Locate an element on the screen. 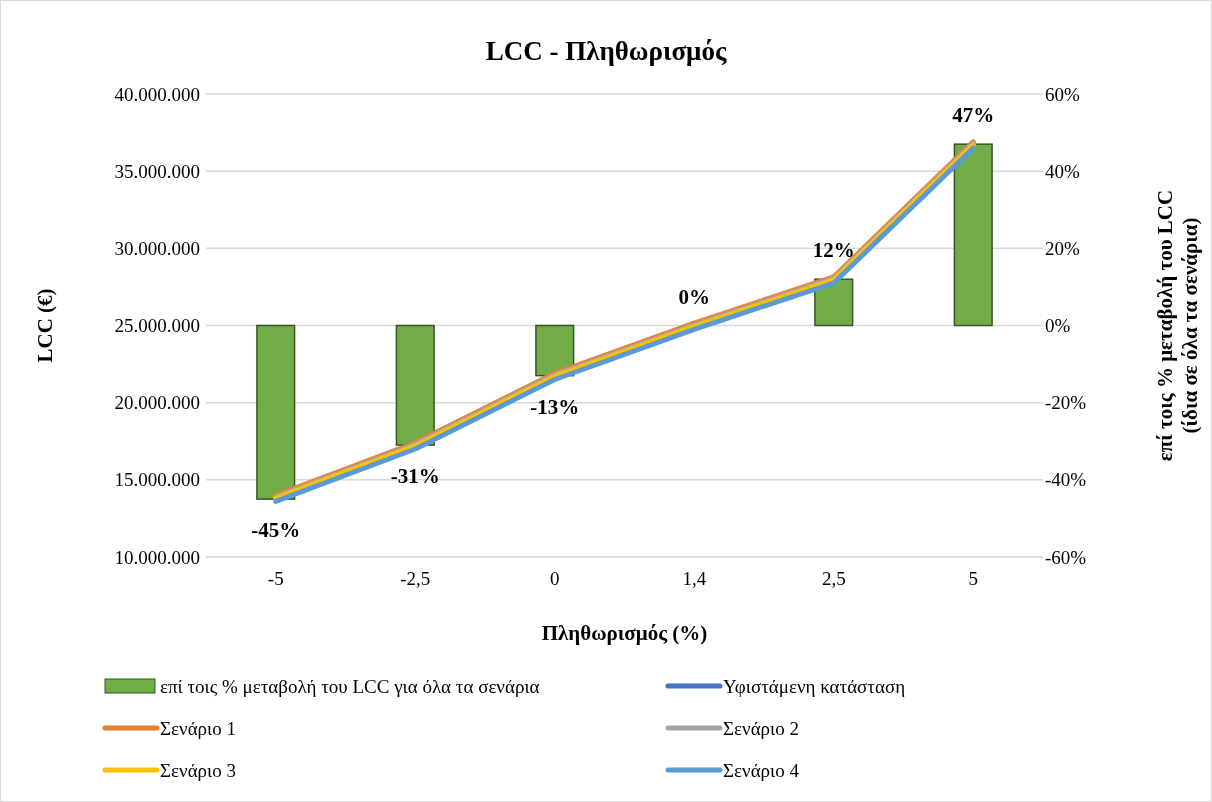 The height and width of the screenshot is (802, 1212). legend-label: επί τοις % μεταβολή του LCC για όλα τα σενάρια is located at coordinates (350, 686).